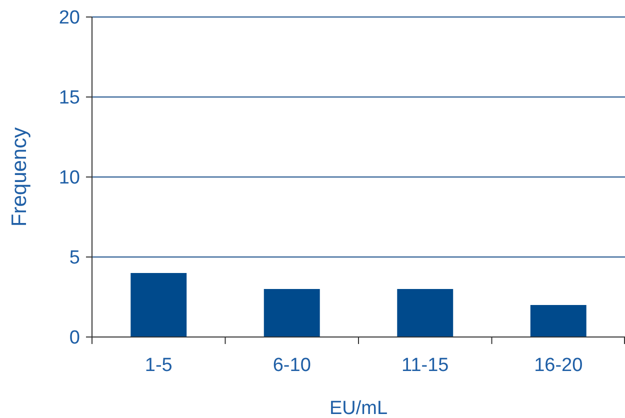 Image resolution: width=625 pixels, height=418 pixels. Describe the element at coordinates (74, 258) in the screenshot. I see `y-tick-label: 5` at that location.